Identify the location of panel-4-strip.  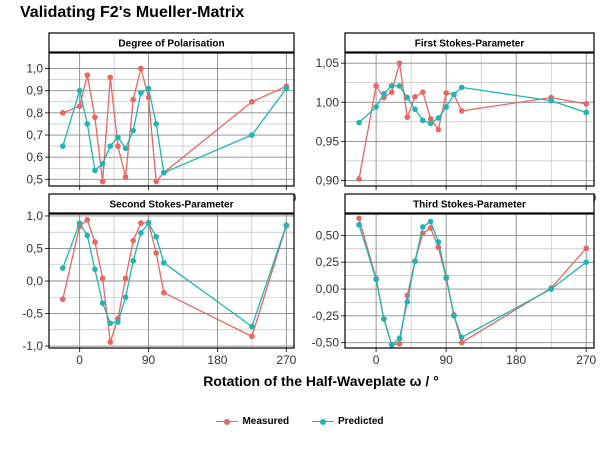
(469, 203).